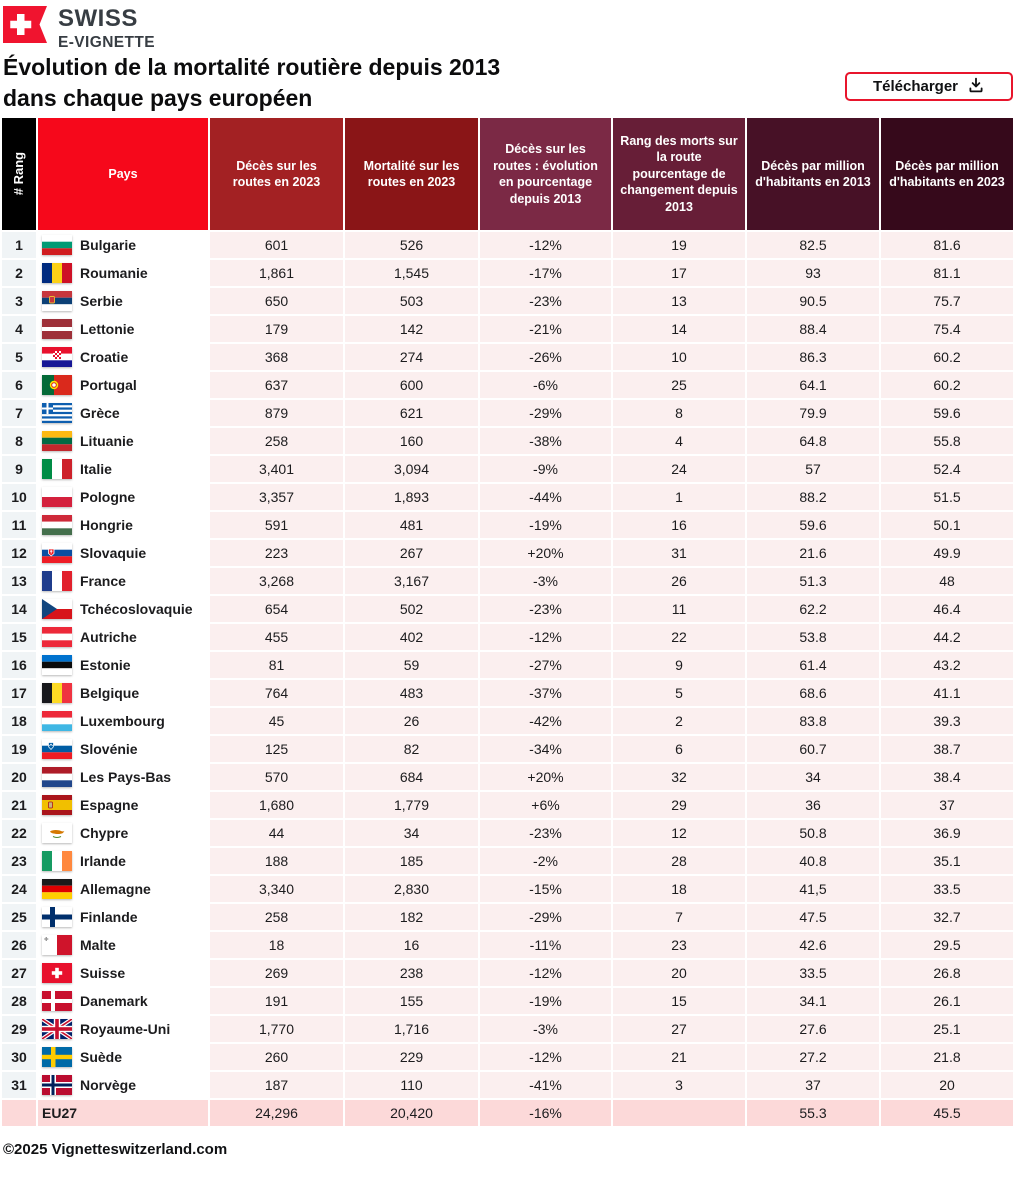 This screenshot has height=1188, width=1015. What do you see at coordinates (545, 497) in the screenshot?
I see `evolution-cell: -44%` at bounding box center [545, 497].